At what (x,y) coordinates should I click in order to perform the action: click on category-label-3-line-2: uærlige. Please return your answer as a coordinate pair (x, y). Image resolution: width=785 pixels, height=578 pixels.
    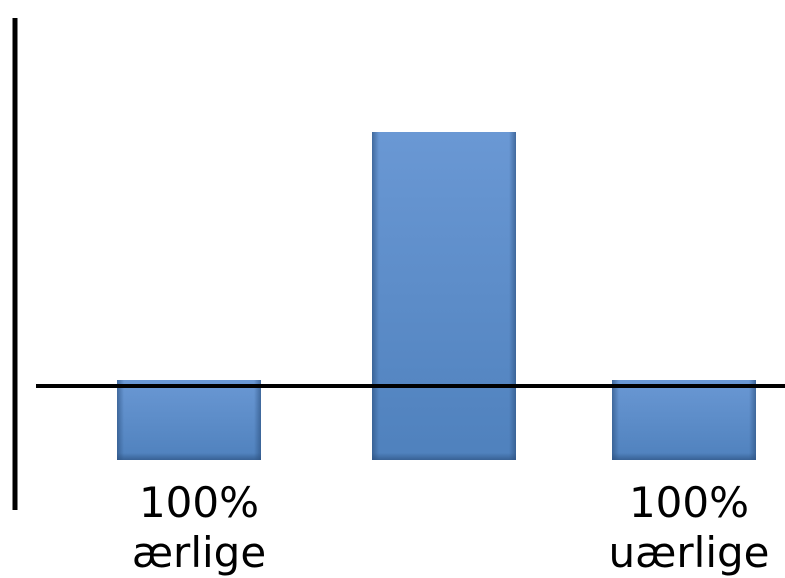
    Looking at the image, I should click on (689, 552).